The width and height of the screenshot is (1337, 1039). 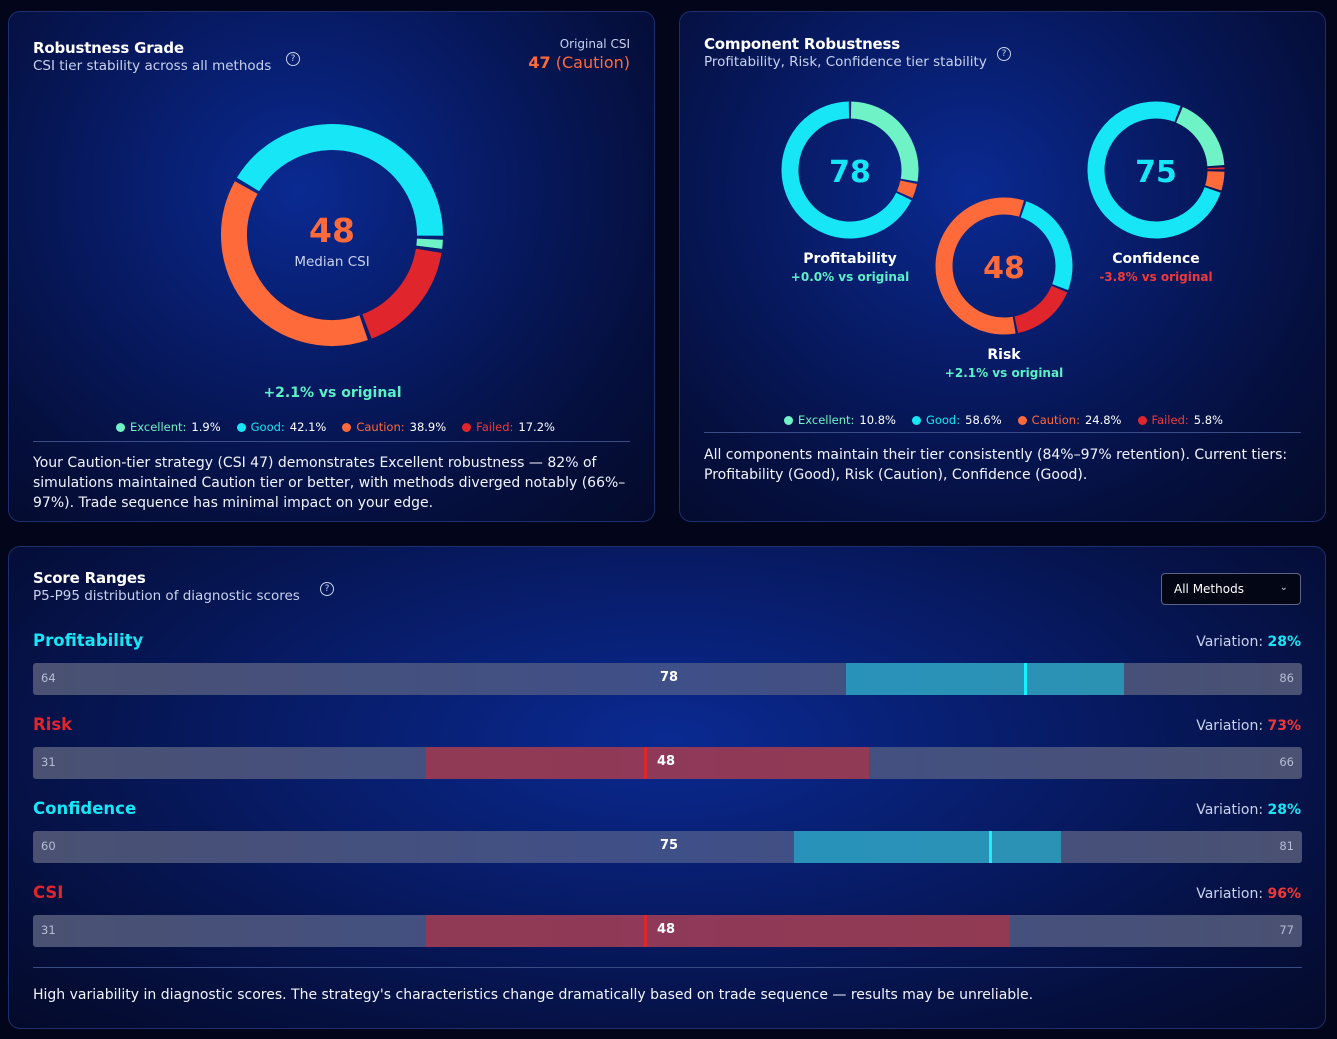 I want to click on donut-segment-failed, so click(x=401, y=293).